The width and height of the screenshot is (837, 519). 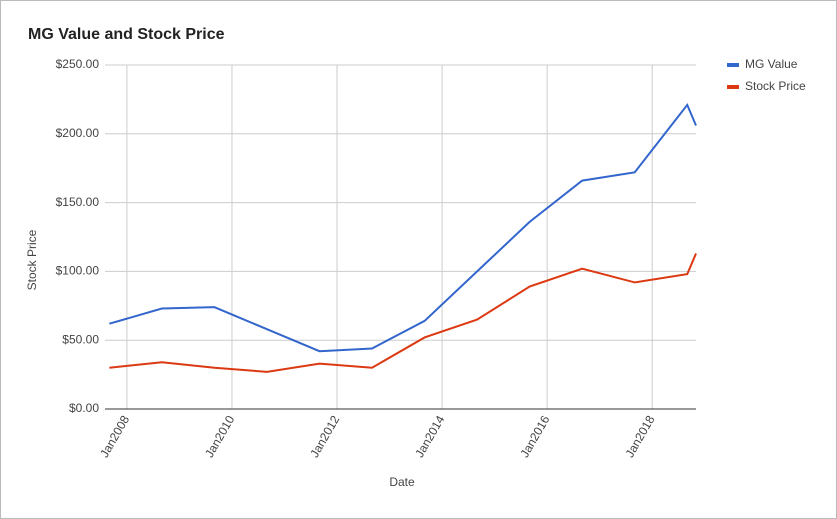 I want to click on y-tick-label: $250.00, so click(x=78, y=64).